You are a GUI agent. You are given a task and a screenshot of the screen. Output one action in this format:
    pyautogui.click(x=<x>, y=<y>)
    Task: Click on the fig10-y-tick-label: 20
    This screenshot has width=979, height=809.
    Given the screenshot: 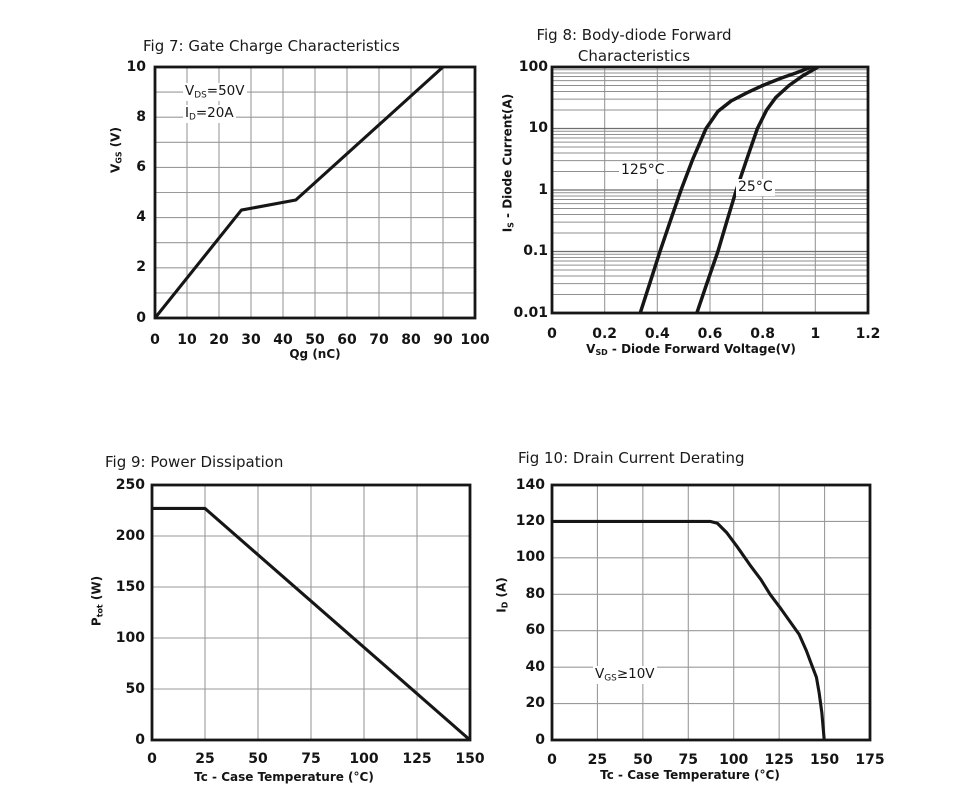 What is the action you would take?
    pyautogui.click(x=535, y=703)
    